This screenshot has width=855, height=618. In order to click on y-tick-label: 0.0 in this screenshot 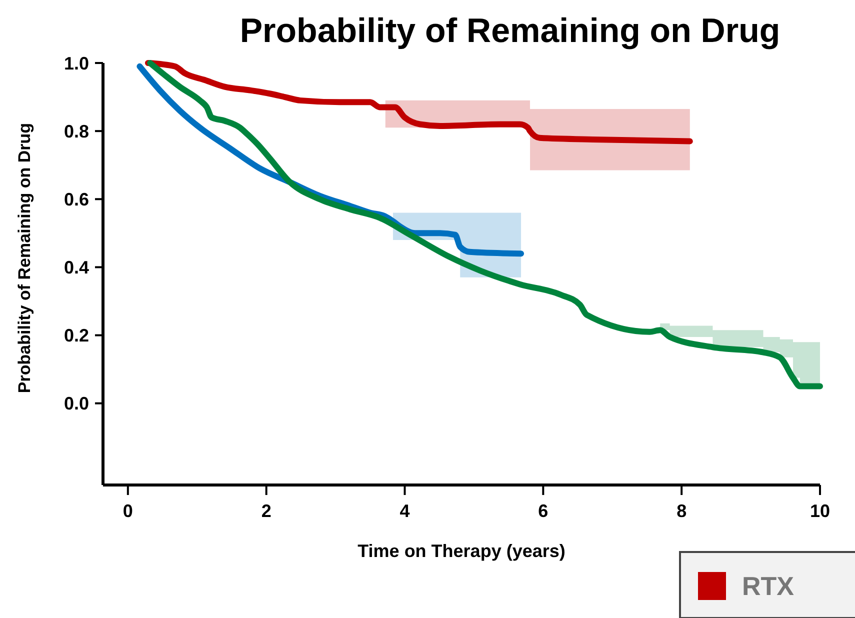, I will do `click(76, 404)`.